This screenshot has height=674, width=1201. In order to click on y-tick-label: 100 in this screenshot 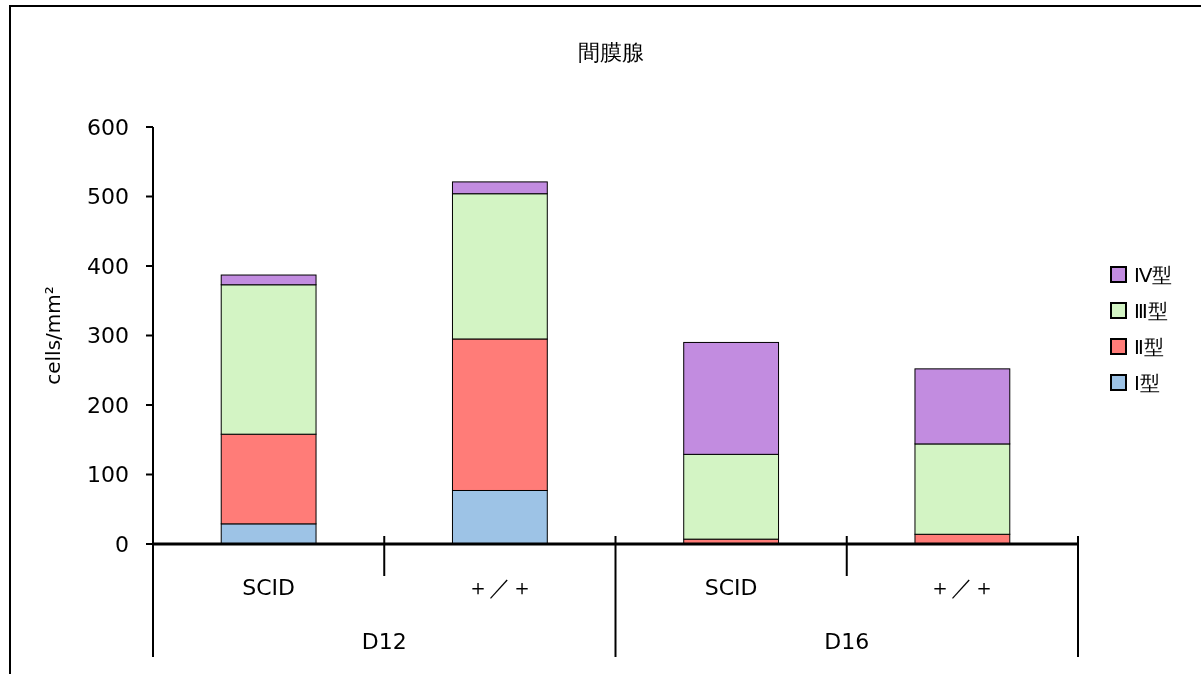, I will do `click(108, 475)`.